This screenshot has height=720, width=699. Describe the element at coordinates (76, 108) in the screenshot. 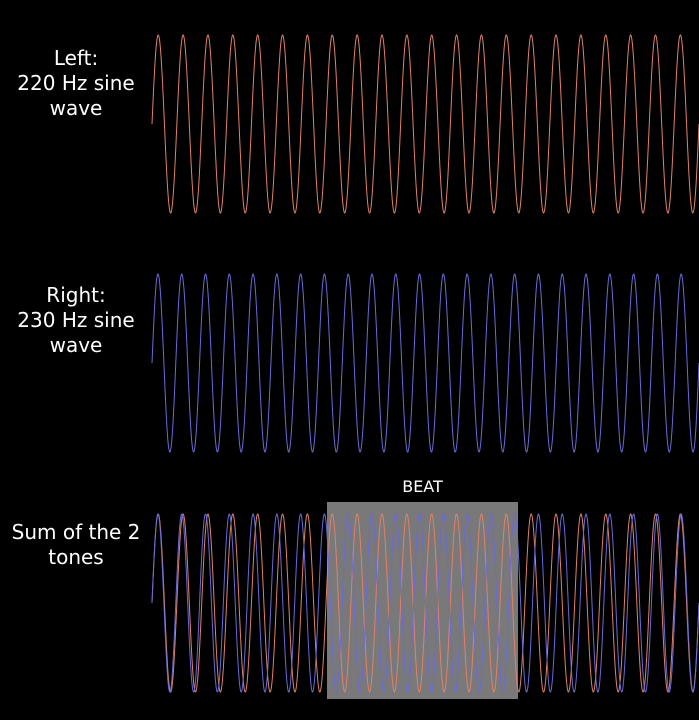

I see `left-label-line-3: wave` at that location.